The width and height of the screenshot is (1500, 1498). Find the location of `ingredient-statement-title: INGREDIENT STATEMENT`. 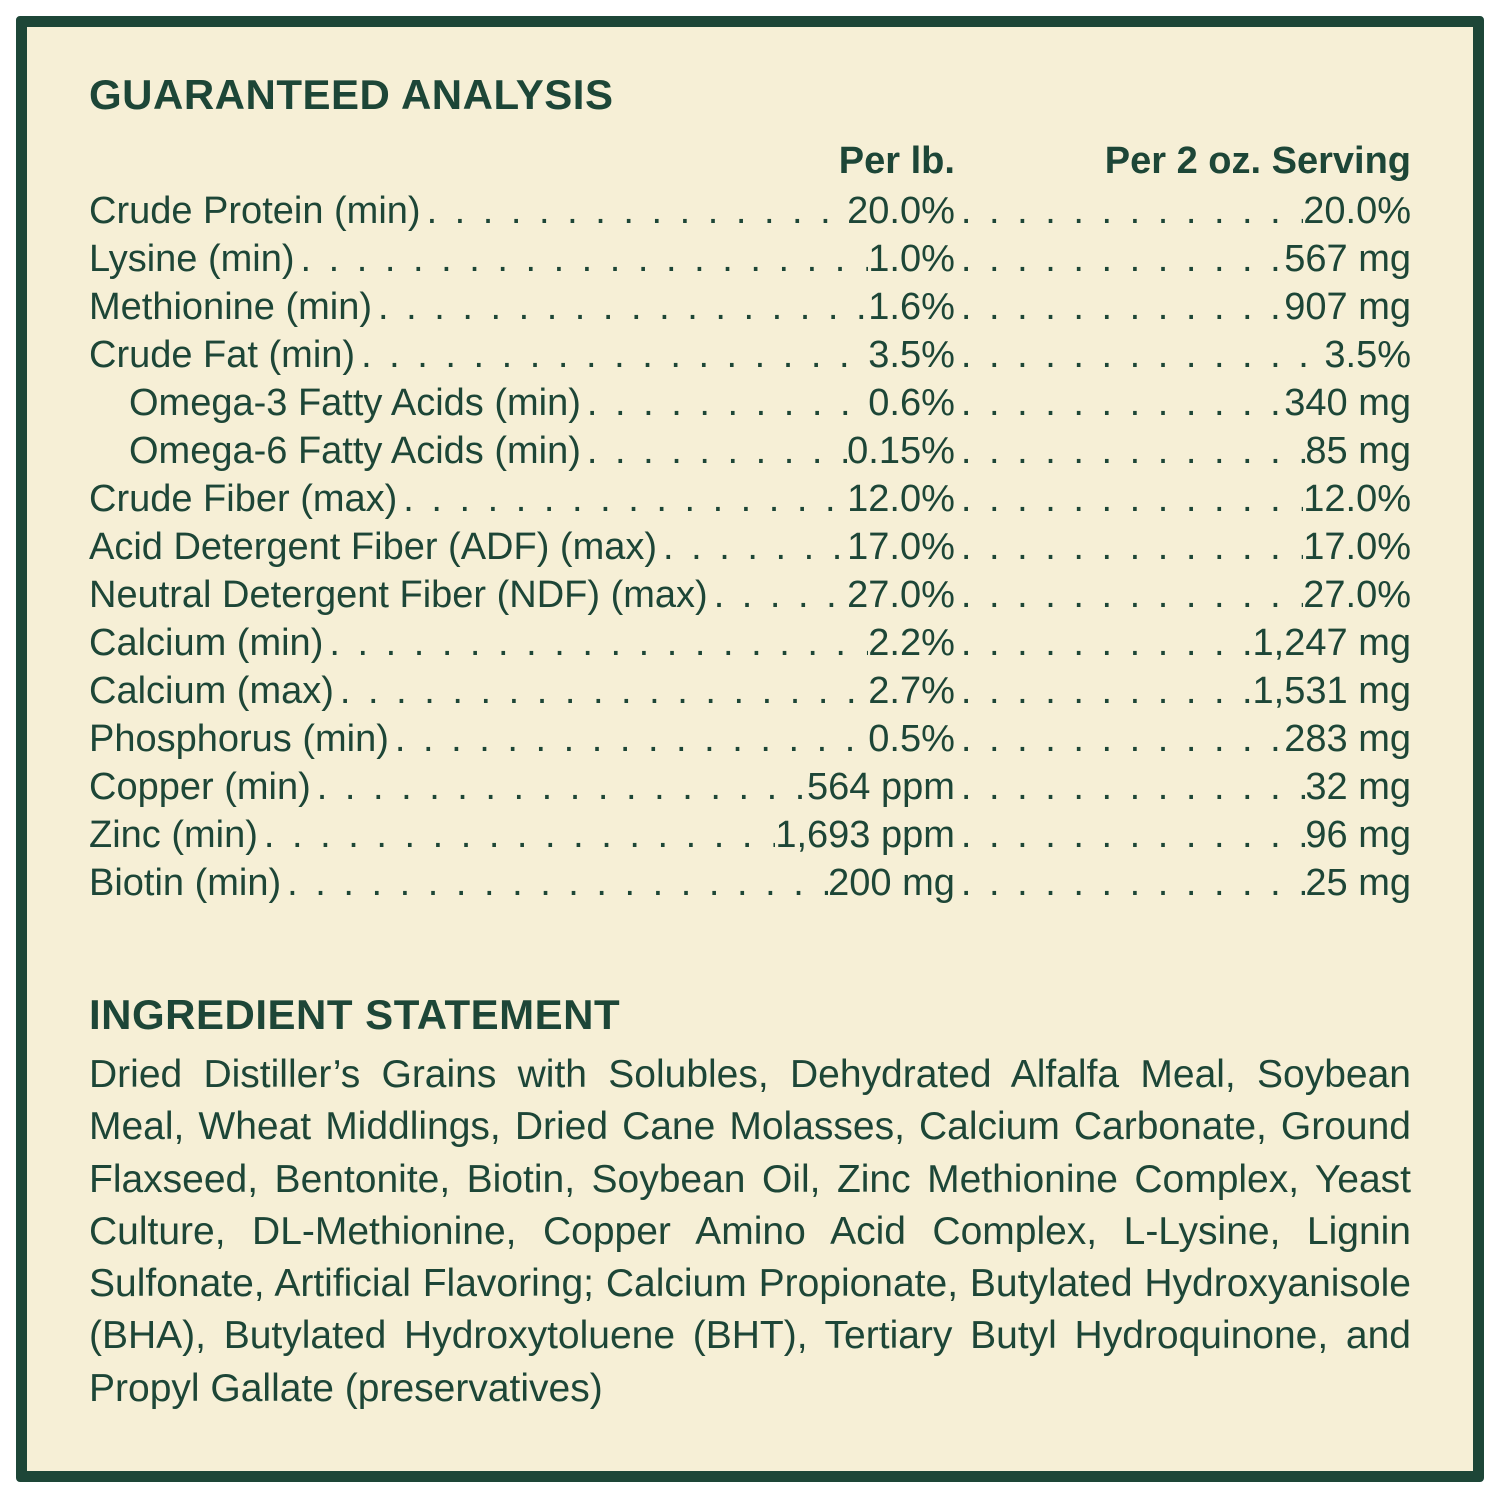

ingredient-statement-title: INGREDIENT STATEMENT is located at coordinates (355, 1014).